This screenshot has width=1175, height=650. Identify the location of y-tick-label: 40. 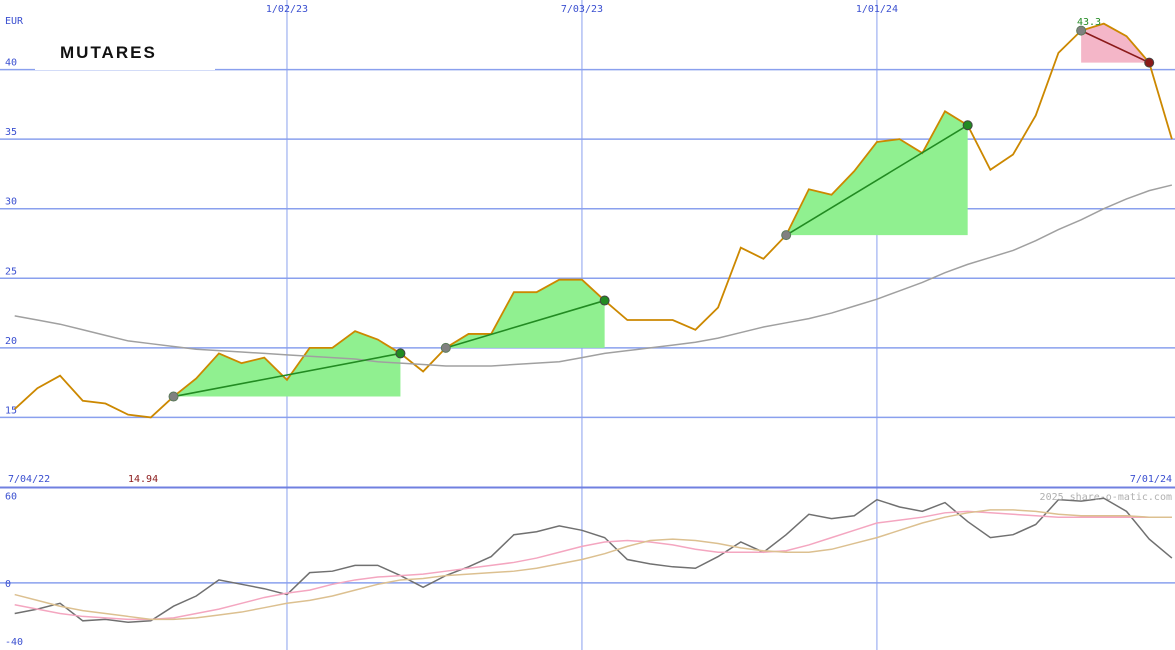
(11, 63).